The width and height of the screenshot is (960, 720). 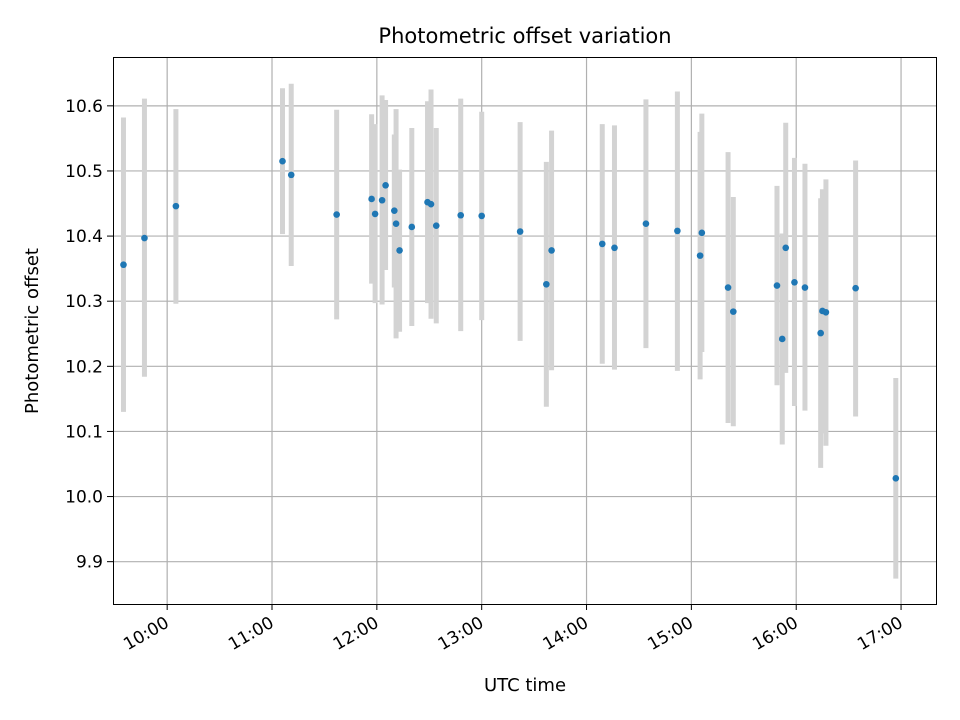 I want to click on y-tick-label: 10.1, so click(x=84, y=432).